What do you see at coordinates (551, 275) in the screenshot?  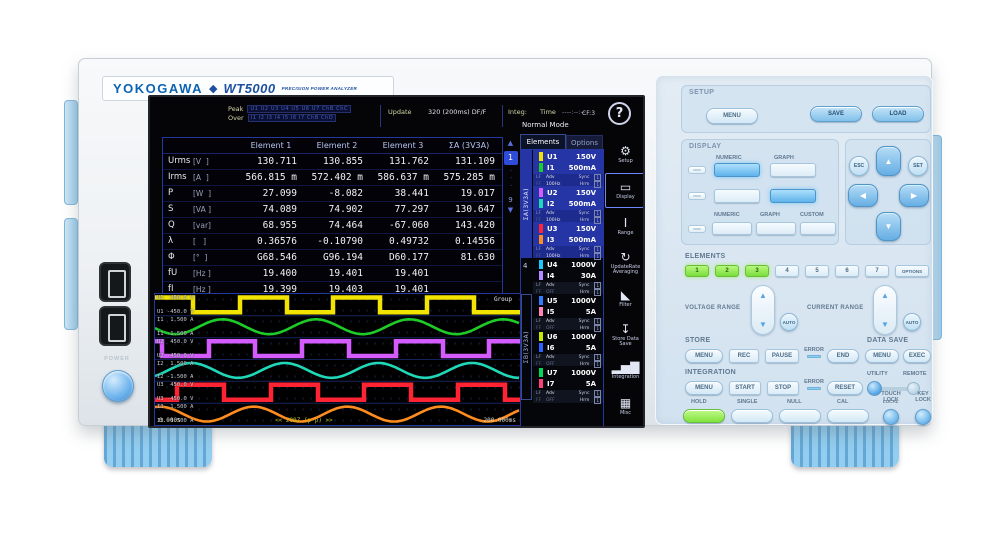 I see `current-channel: I4` at bounding box center [551, 275].